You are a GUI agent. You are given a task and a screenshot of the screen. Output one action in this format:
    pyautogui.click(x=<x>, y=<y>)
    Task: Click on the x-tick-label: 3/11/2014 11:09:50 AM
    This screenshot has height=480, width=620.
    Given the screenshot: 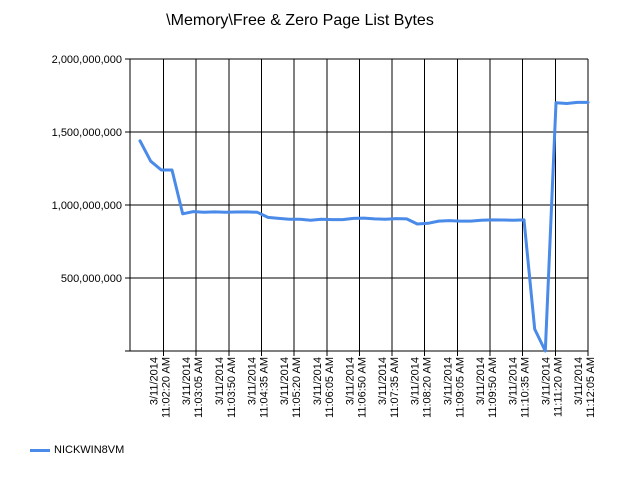 What is the action you would take?
    pyautogui.click(x=487, y=387)
    